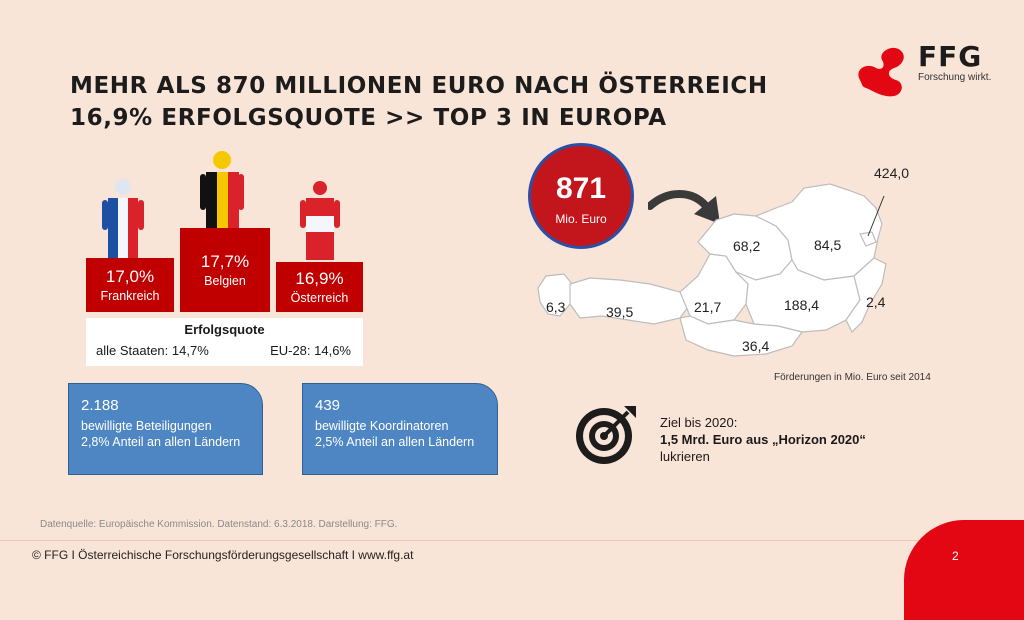 This screenshot has height=620, width=1024. What do you see at coordinates (123, 218) in the screenshot?
I see `france-figure-icon` at bounding box center [123, 218].